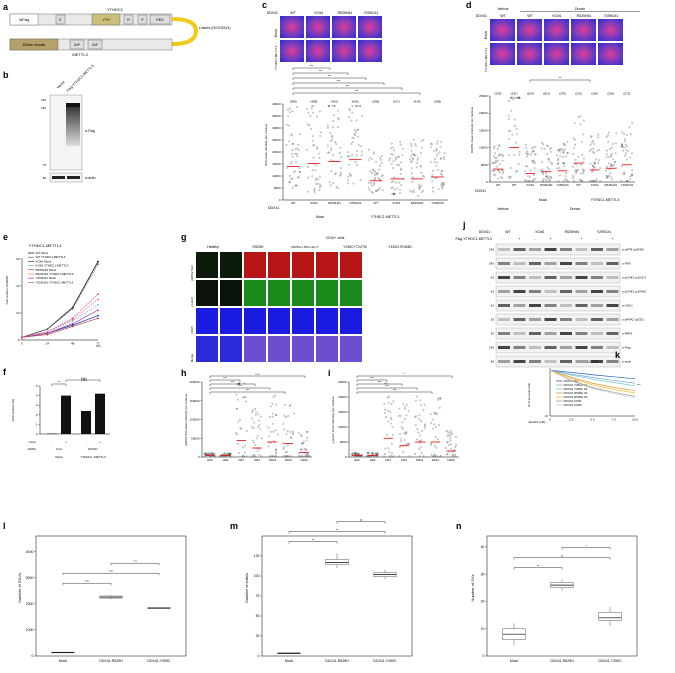 Image resolution: width=675 pixels, height=673 pixels. What do you see at coordinates (44, 261) in the screenshot?
I see `e-legend-entry: KO#1 Mock` at bounding box center [44, 261].